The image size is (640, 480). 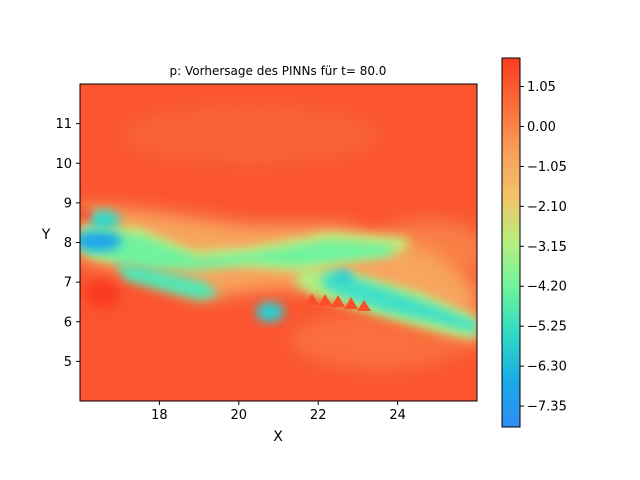 What do you see at coordinates (343, 276) in the screenshot?
I see `blob-right` at bounding box center [343, 276].